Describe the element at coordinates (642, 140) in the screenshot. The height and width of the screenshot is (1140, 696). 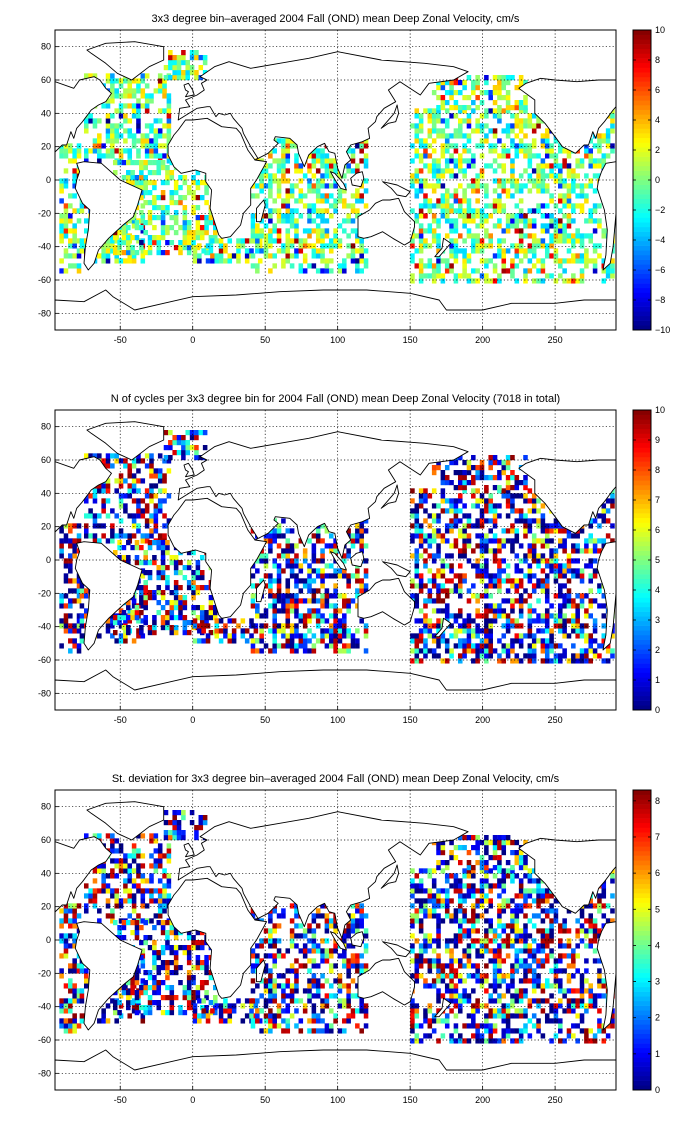
I see `colorbar-swatch` at that location.